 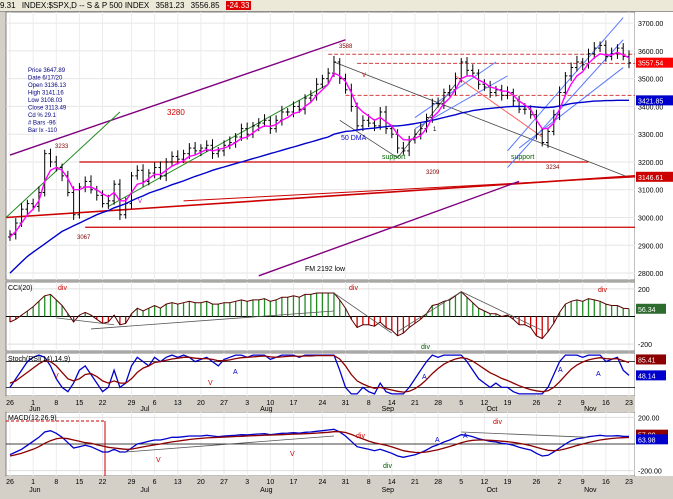 What do you see at coordinates (42, 116) in the screenshot?
I see `price-info-line: Cd % 29.1` at bounding box center [42, 116].